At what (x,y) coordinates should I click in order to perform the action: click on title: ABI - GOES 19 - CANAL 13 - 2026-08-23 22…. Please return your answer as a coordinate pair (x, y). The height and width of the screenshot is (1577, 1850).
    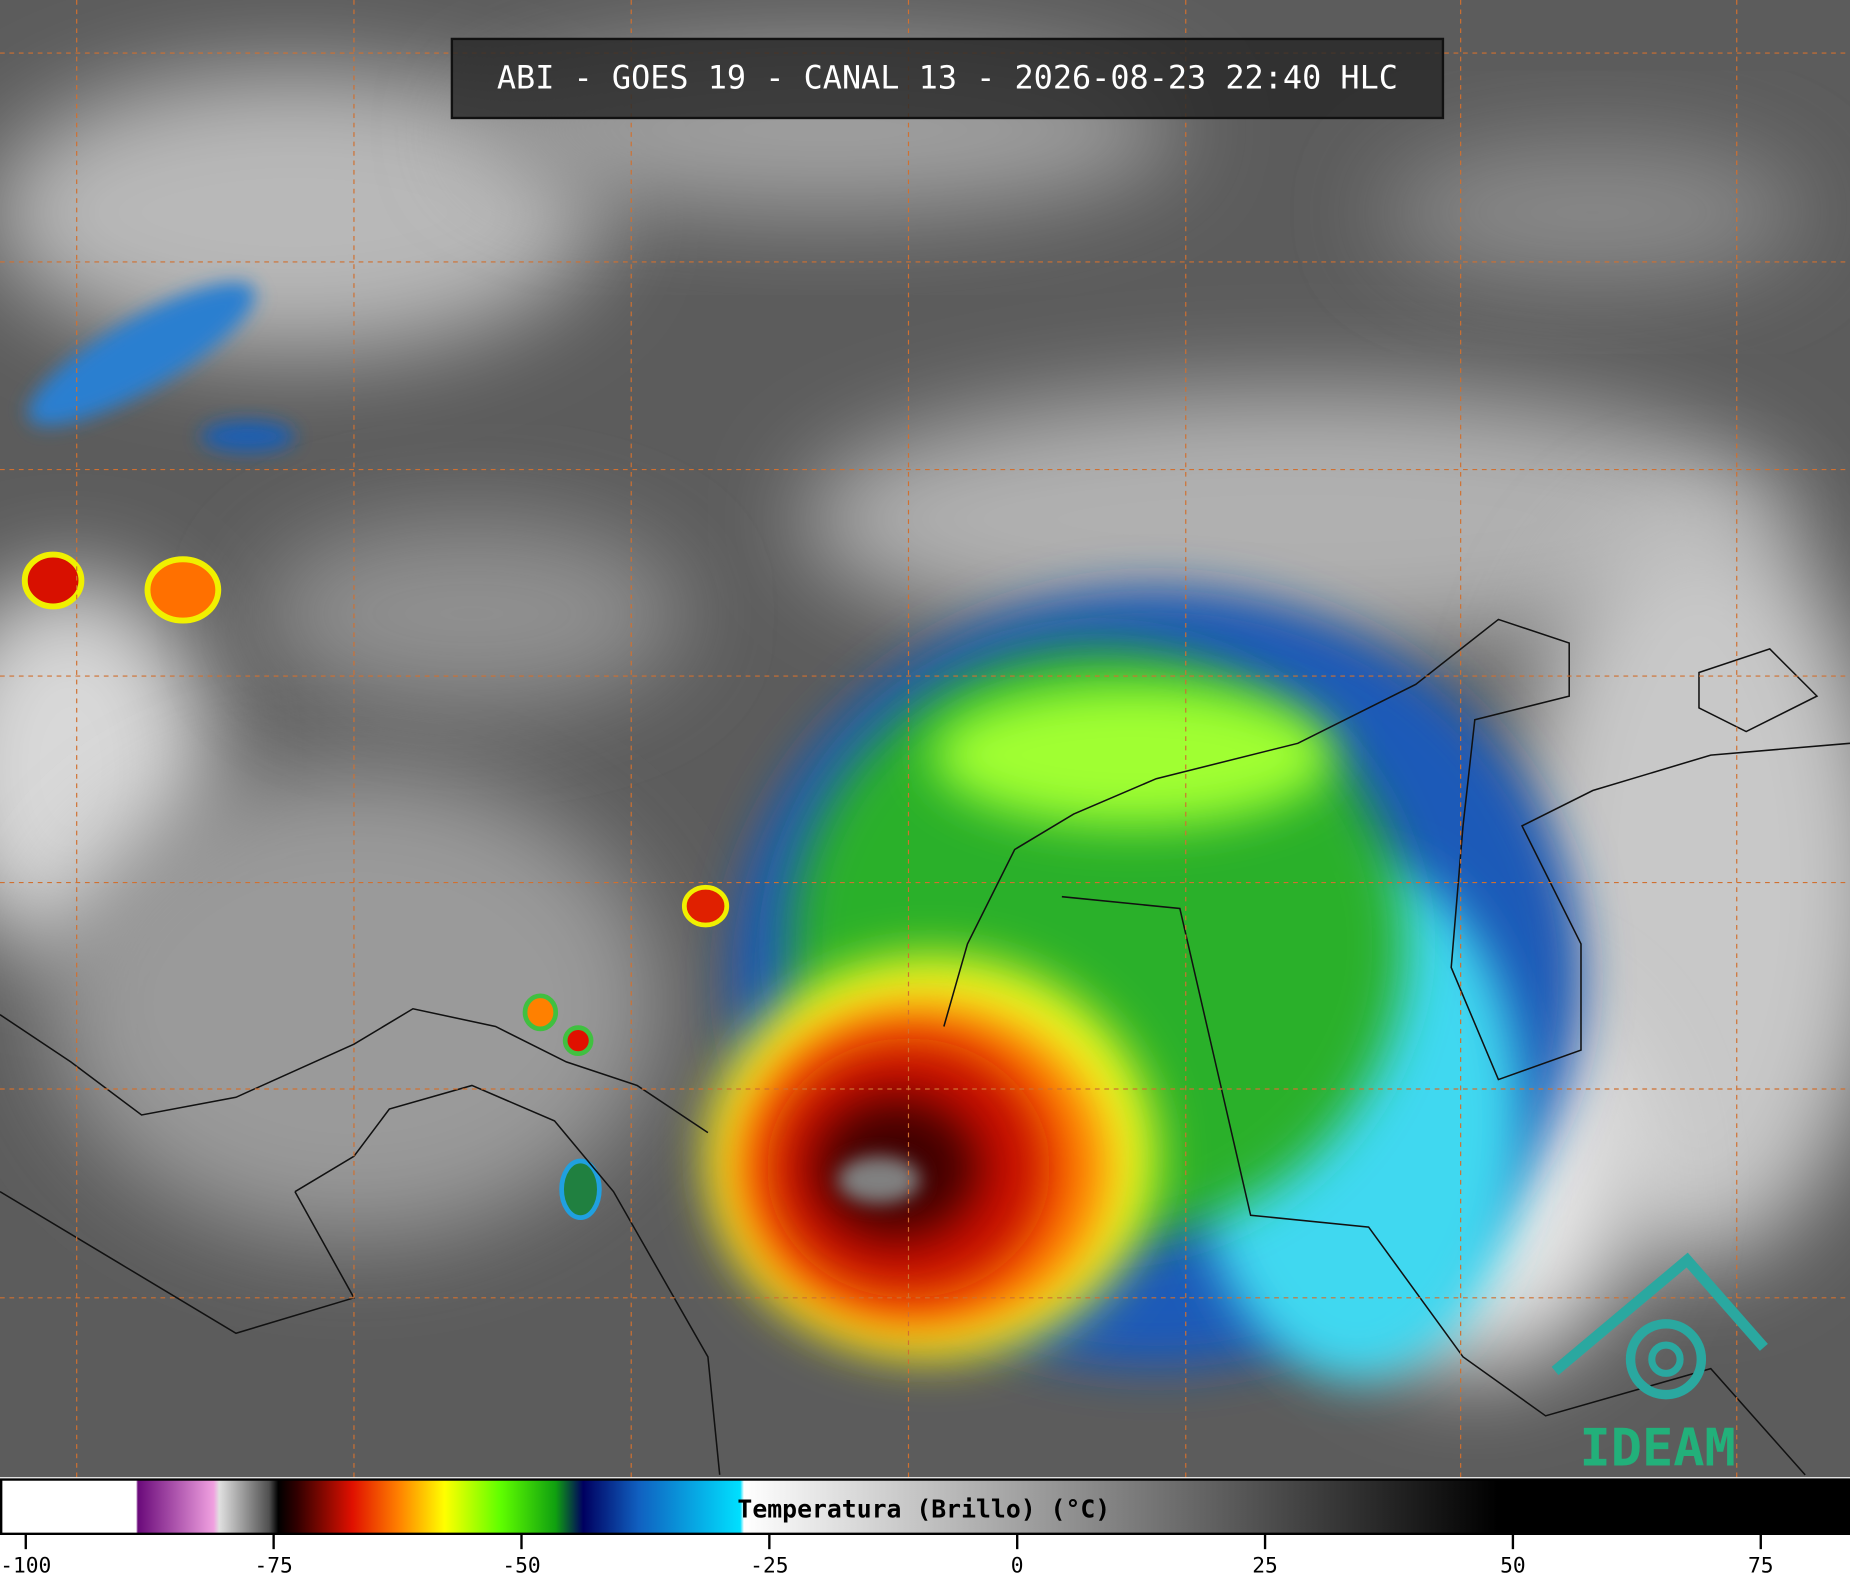
    Looking at the image, I should click on (947, 77).